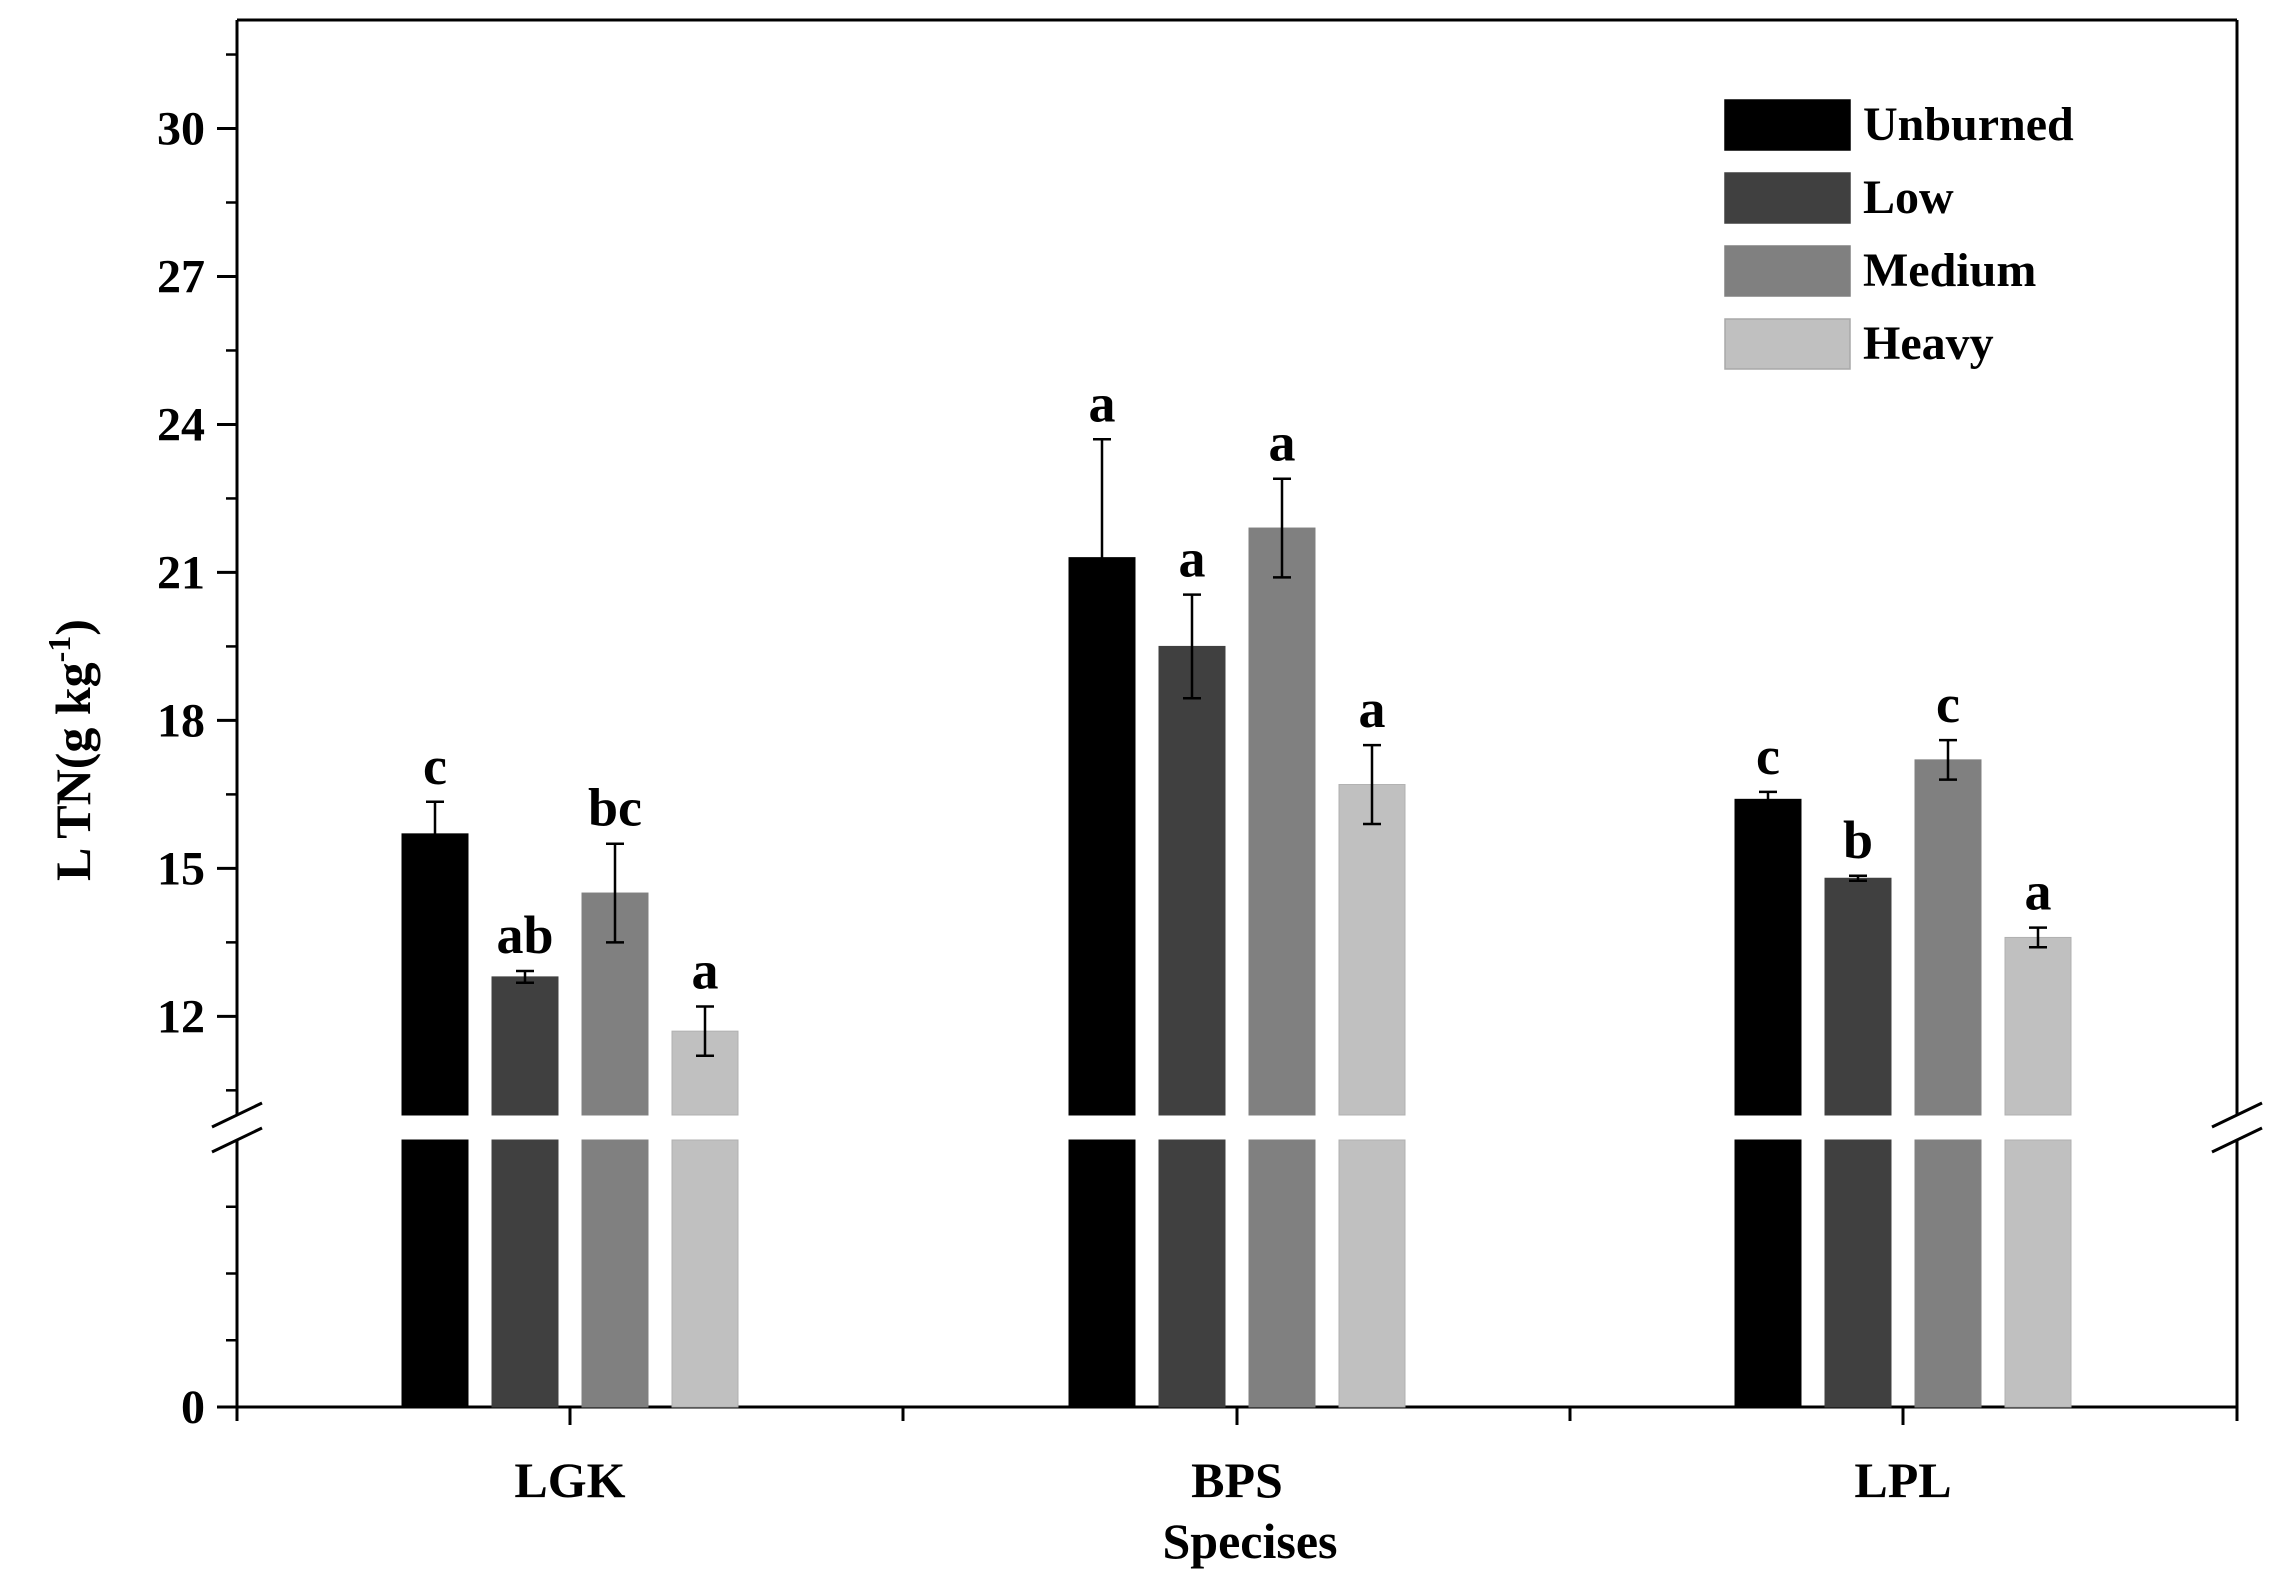 The width and height of the screenshot is (2276, 1580). Describe the element at coordinates (1948, 937) in the screenshot. I see `bar-LPL-Medium` at that location.